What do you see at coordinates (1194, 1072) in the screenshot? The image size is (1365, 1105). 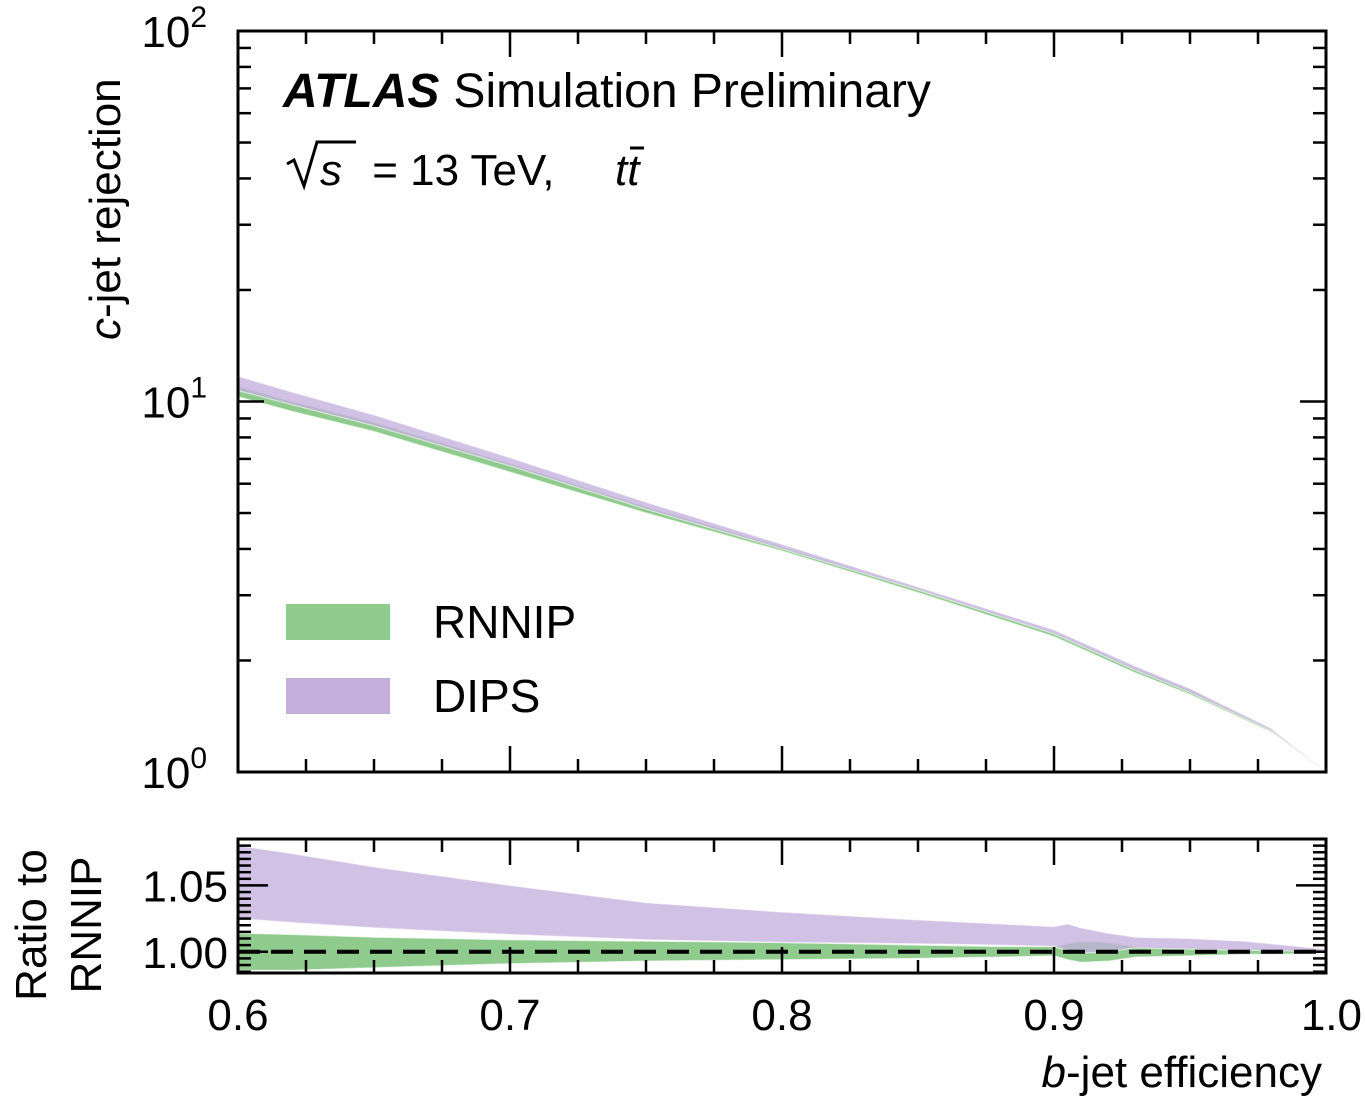 I see `xlabel-rest: -jet efficiency` at bounding box center [1194, 1072].